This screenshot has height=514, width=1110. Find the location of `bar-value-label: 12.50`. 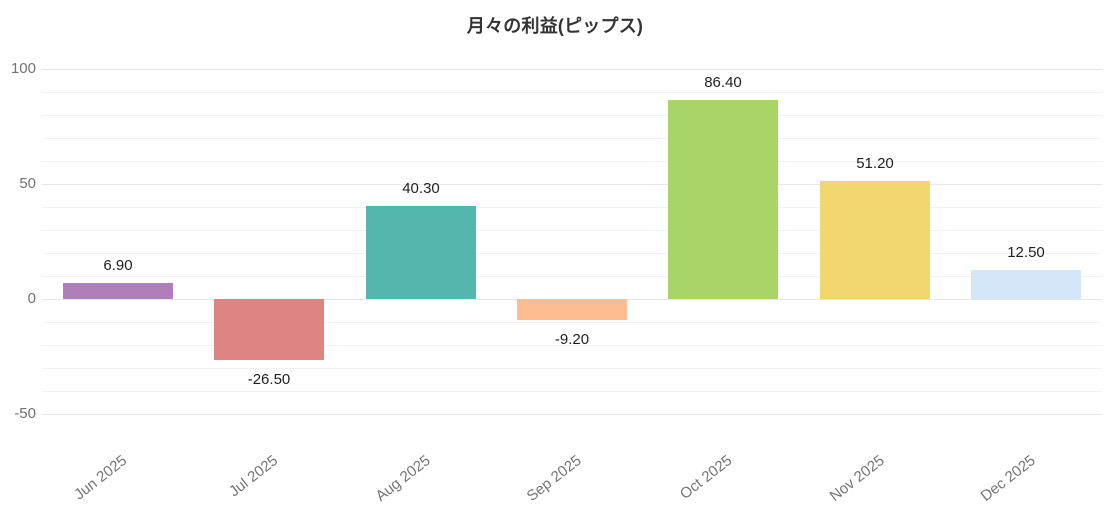

bar-value-label: 12.50 is located at coordinates (1026, 252).